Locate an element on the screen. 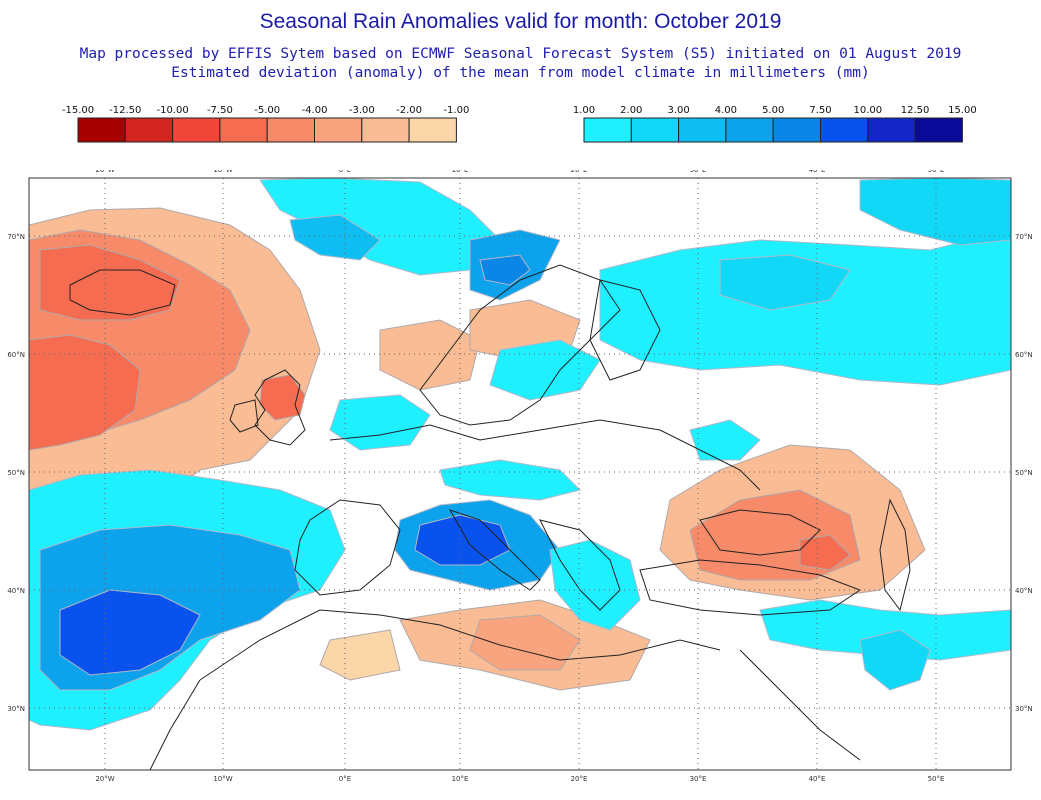 The width and height of the screenshot is (1041, 800). wet-anomaly-central-europe is located at coordinates (510, 480).